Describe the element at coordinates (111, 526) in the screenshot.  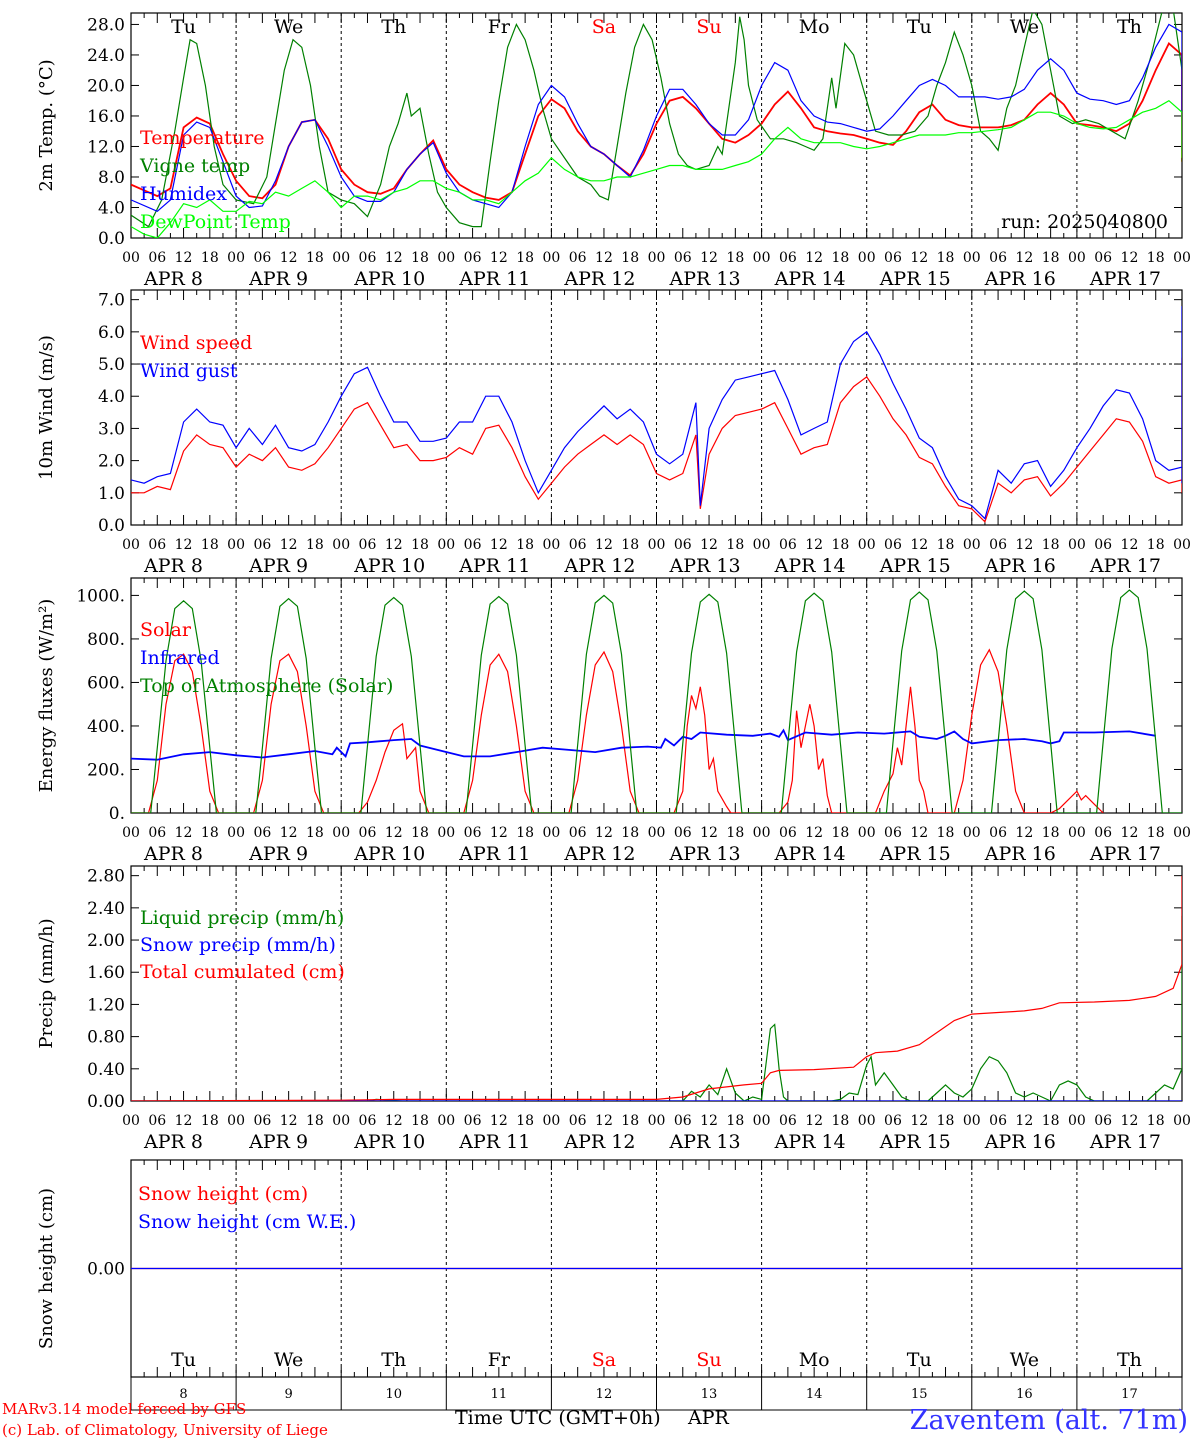
I see `y-tick-label: 0.0` at that location.